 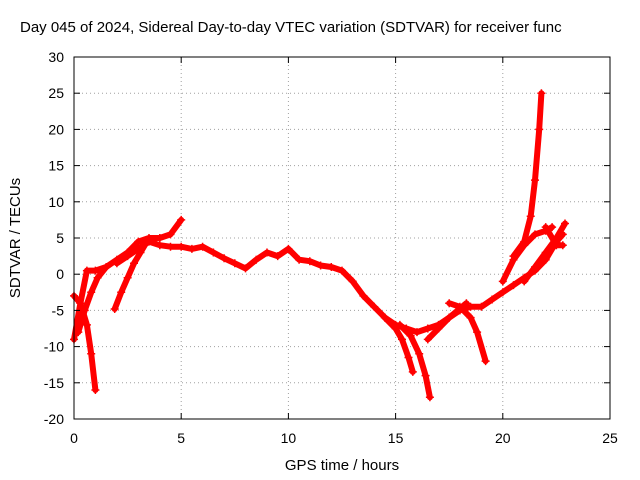 What do you see at coordinates (181, 438) in the screenshot?
I see `x-tick-label: 5` at bounding box center [181, 438].